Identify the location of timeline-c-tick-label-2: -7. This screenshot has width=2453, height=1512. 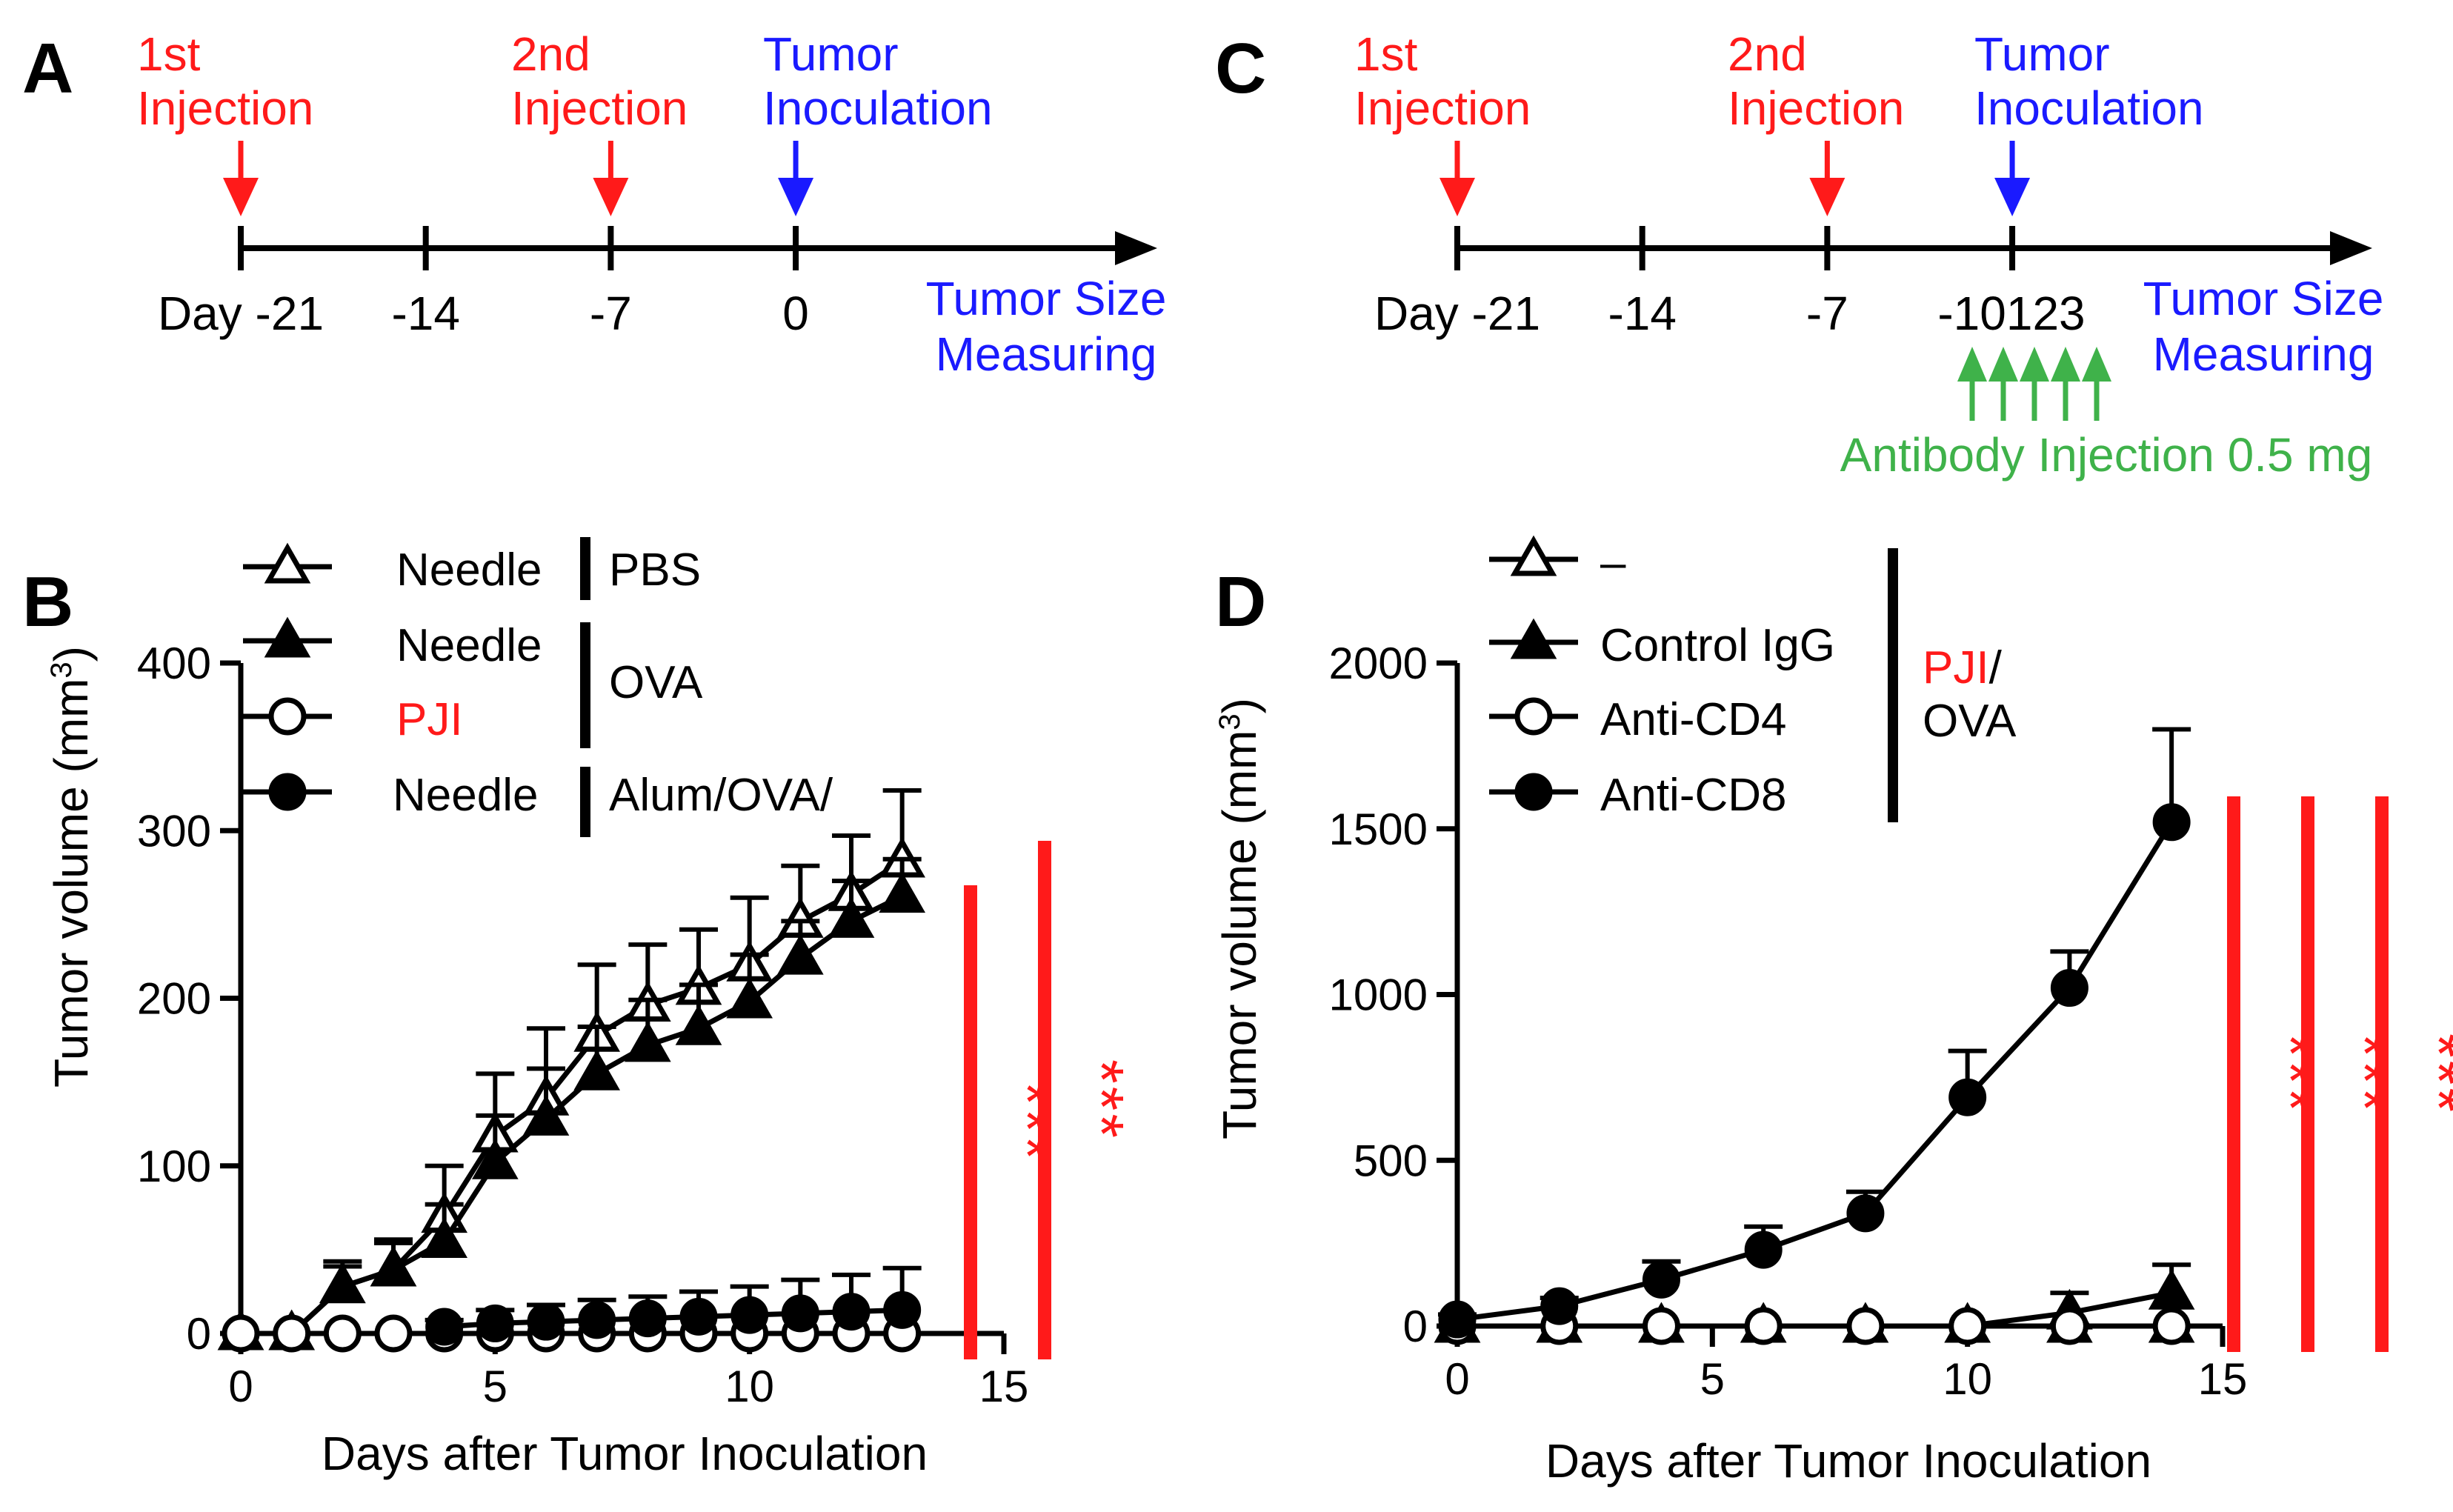
(1827, 313).